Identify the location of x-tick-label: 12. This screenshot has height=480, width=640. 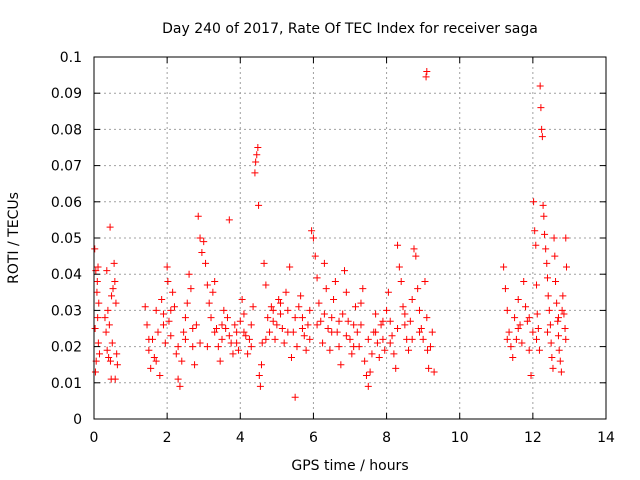
(533, 438).